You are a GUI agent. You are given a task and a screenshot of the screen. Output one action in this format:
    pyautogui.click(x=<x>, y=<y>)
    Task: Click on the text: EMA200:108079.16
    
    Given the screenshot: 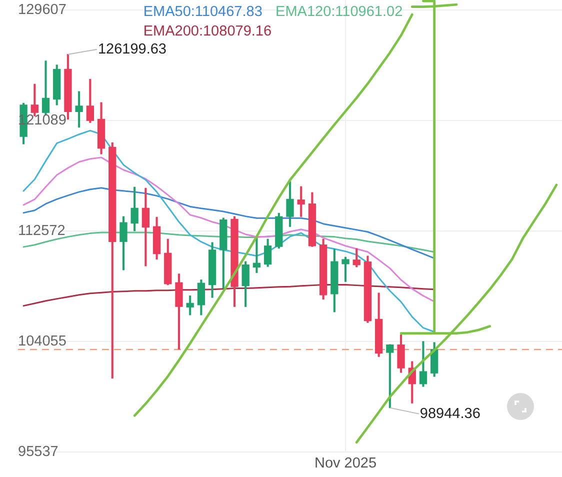 What is the action you would take?
    pyautogui.click(x=207, y=32)
    